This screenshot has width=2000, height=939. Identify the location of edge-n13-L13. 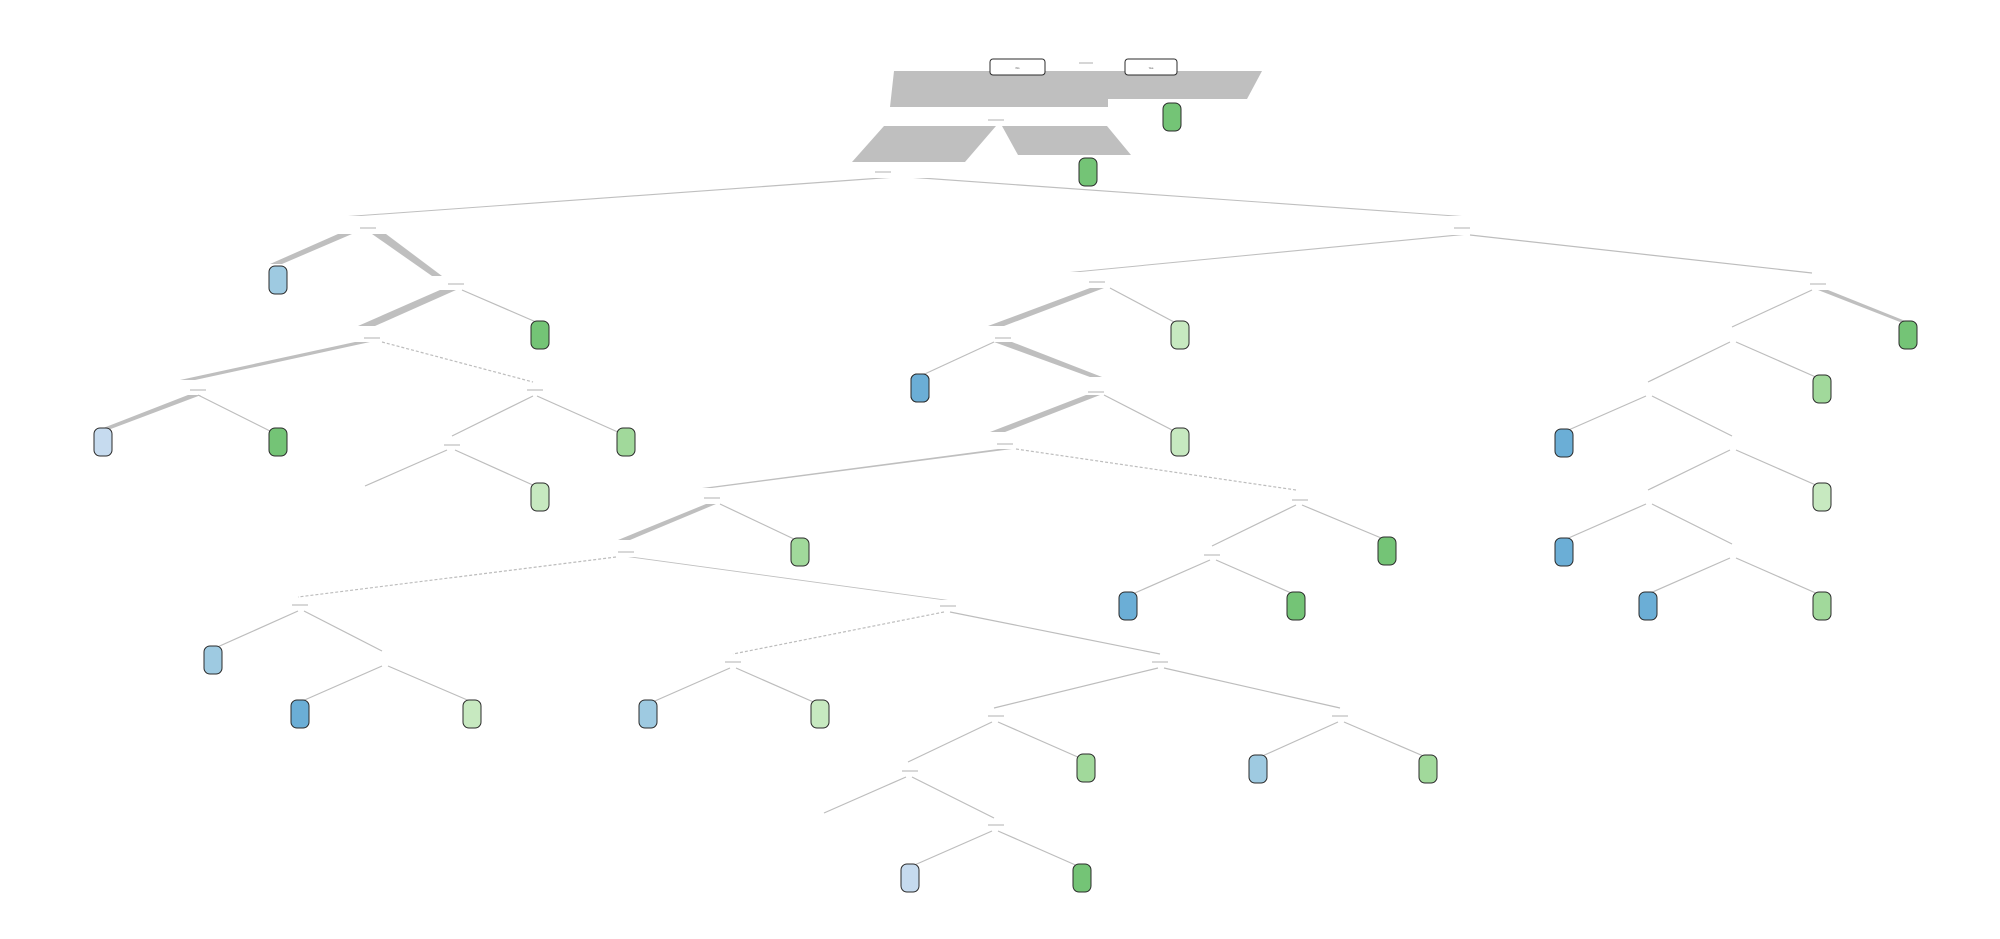
(758, 522).